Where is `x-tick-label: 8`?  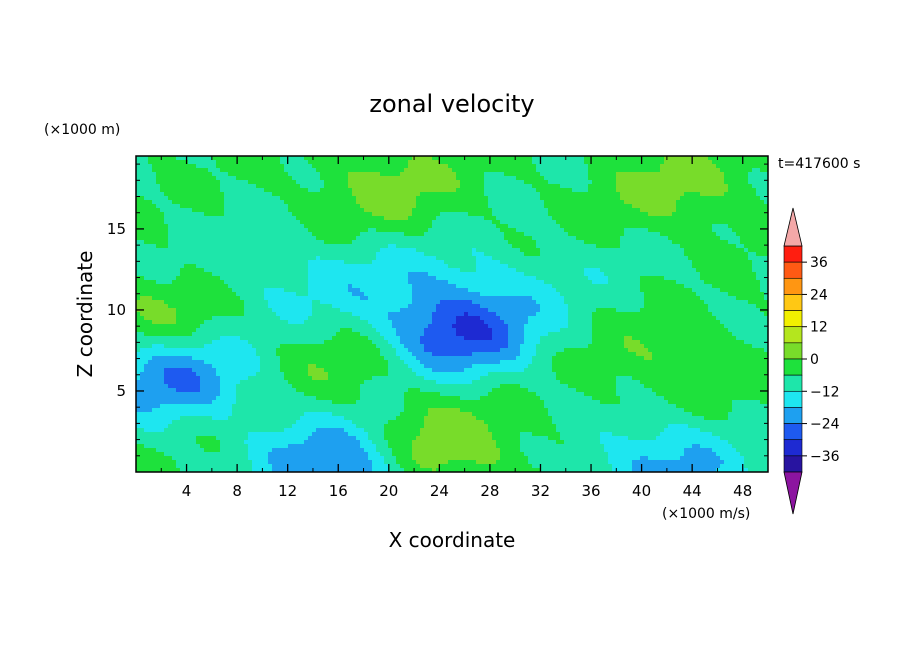 x-tick-label: 8 is located at coordinates (237, 491).